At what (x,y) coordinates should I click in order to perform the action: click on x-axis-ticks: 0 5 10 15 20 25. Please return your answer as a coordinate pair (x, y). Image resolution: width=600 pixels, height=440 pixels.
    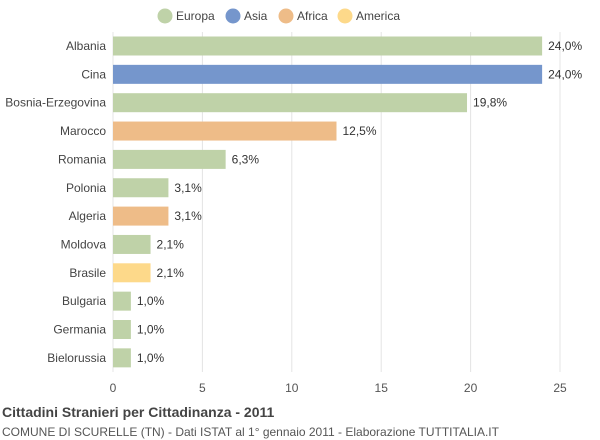
    Looking at the image, I should click on (338, 388).